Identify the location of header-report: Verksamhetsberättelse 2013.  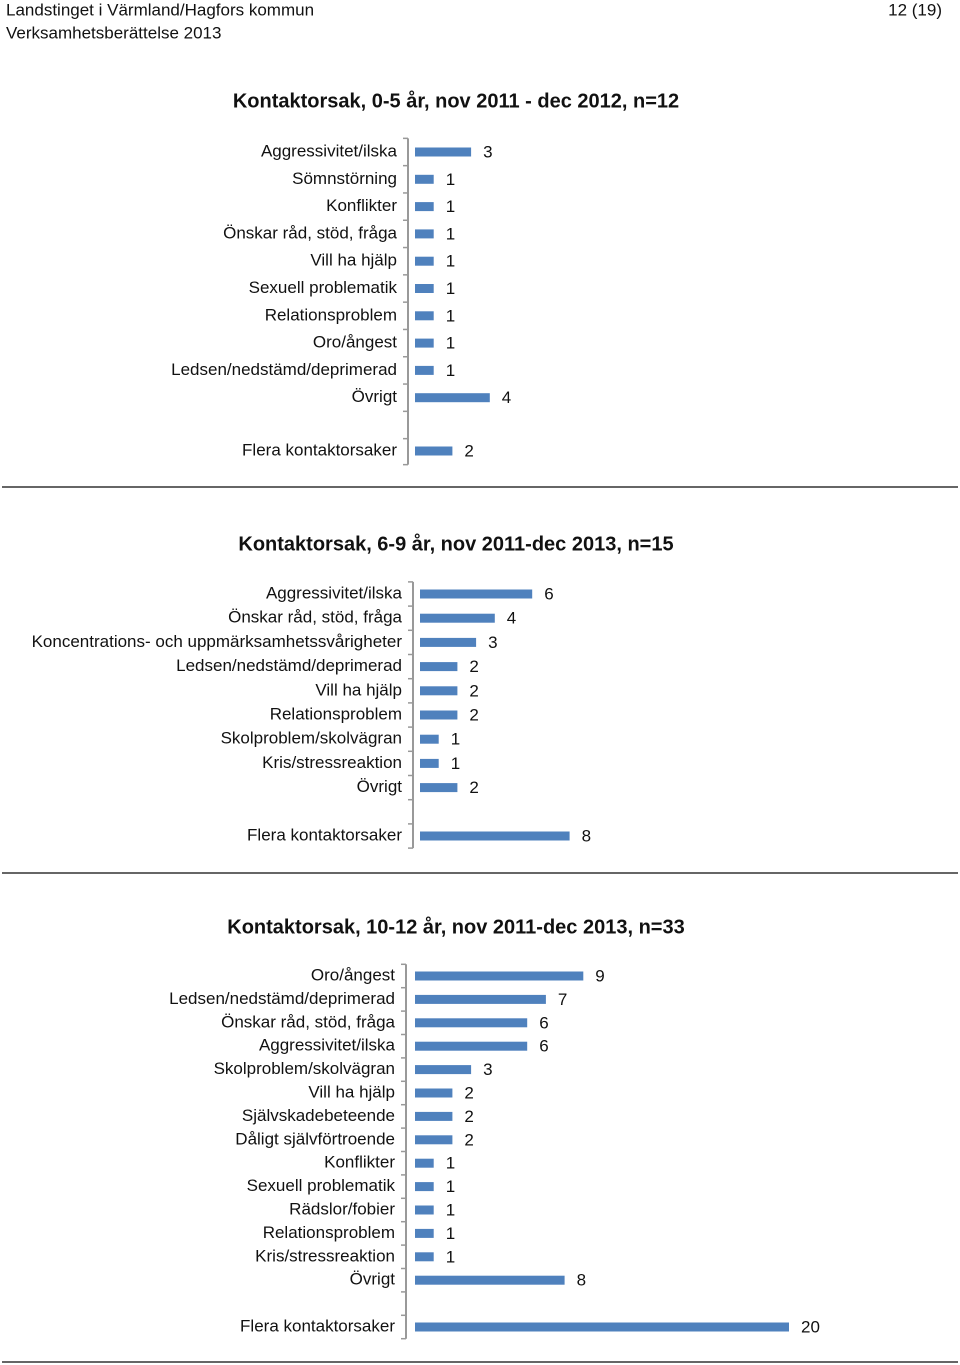
(113, 32).